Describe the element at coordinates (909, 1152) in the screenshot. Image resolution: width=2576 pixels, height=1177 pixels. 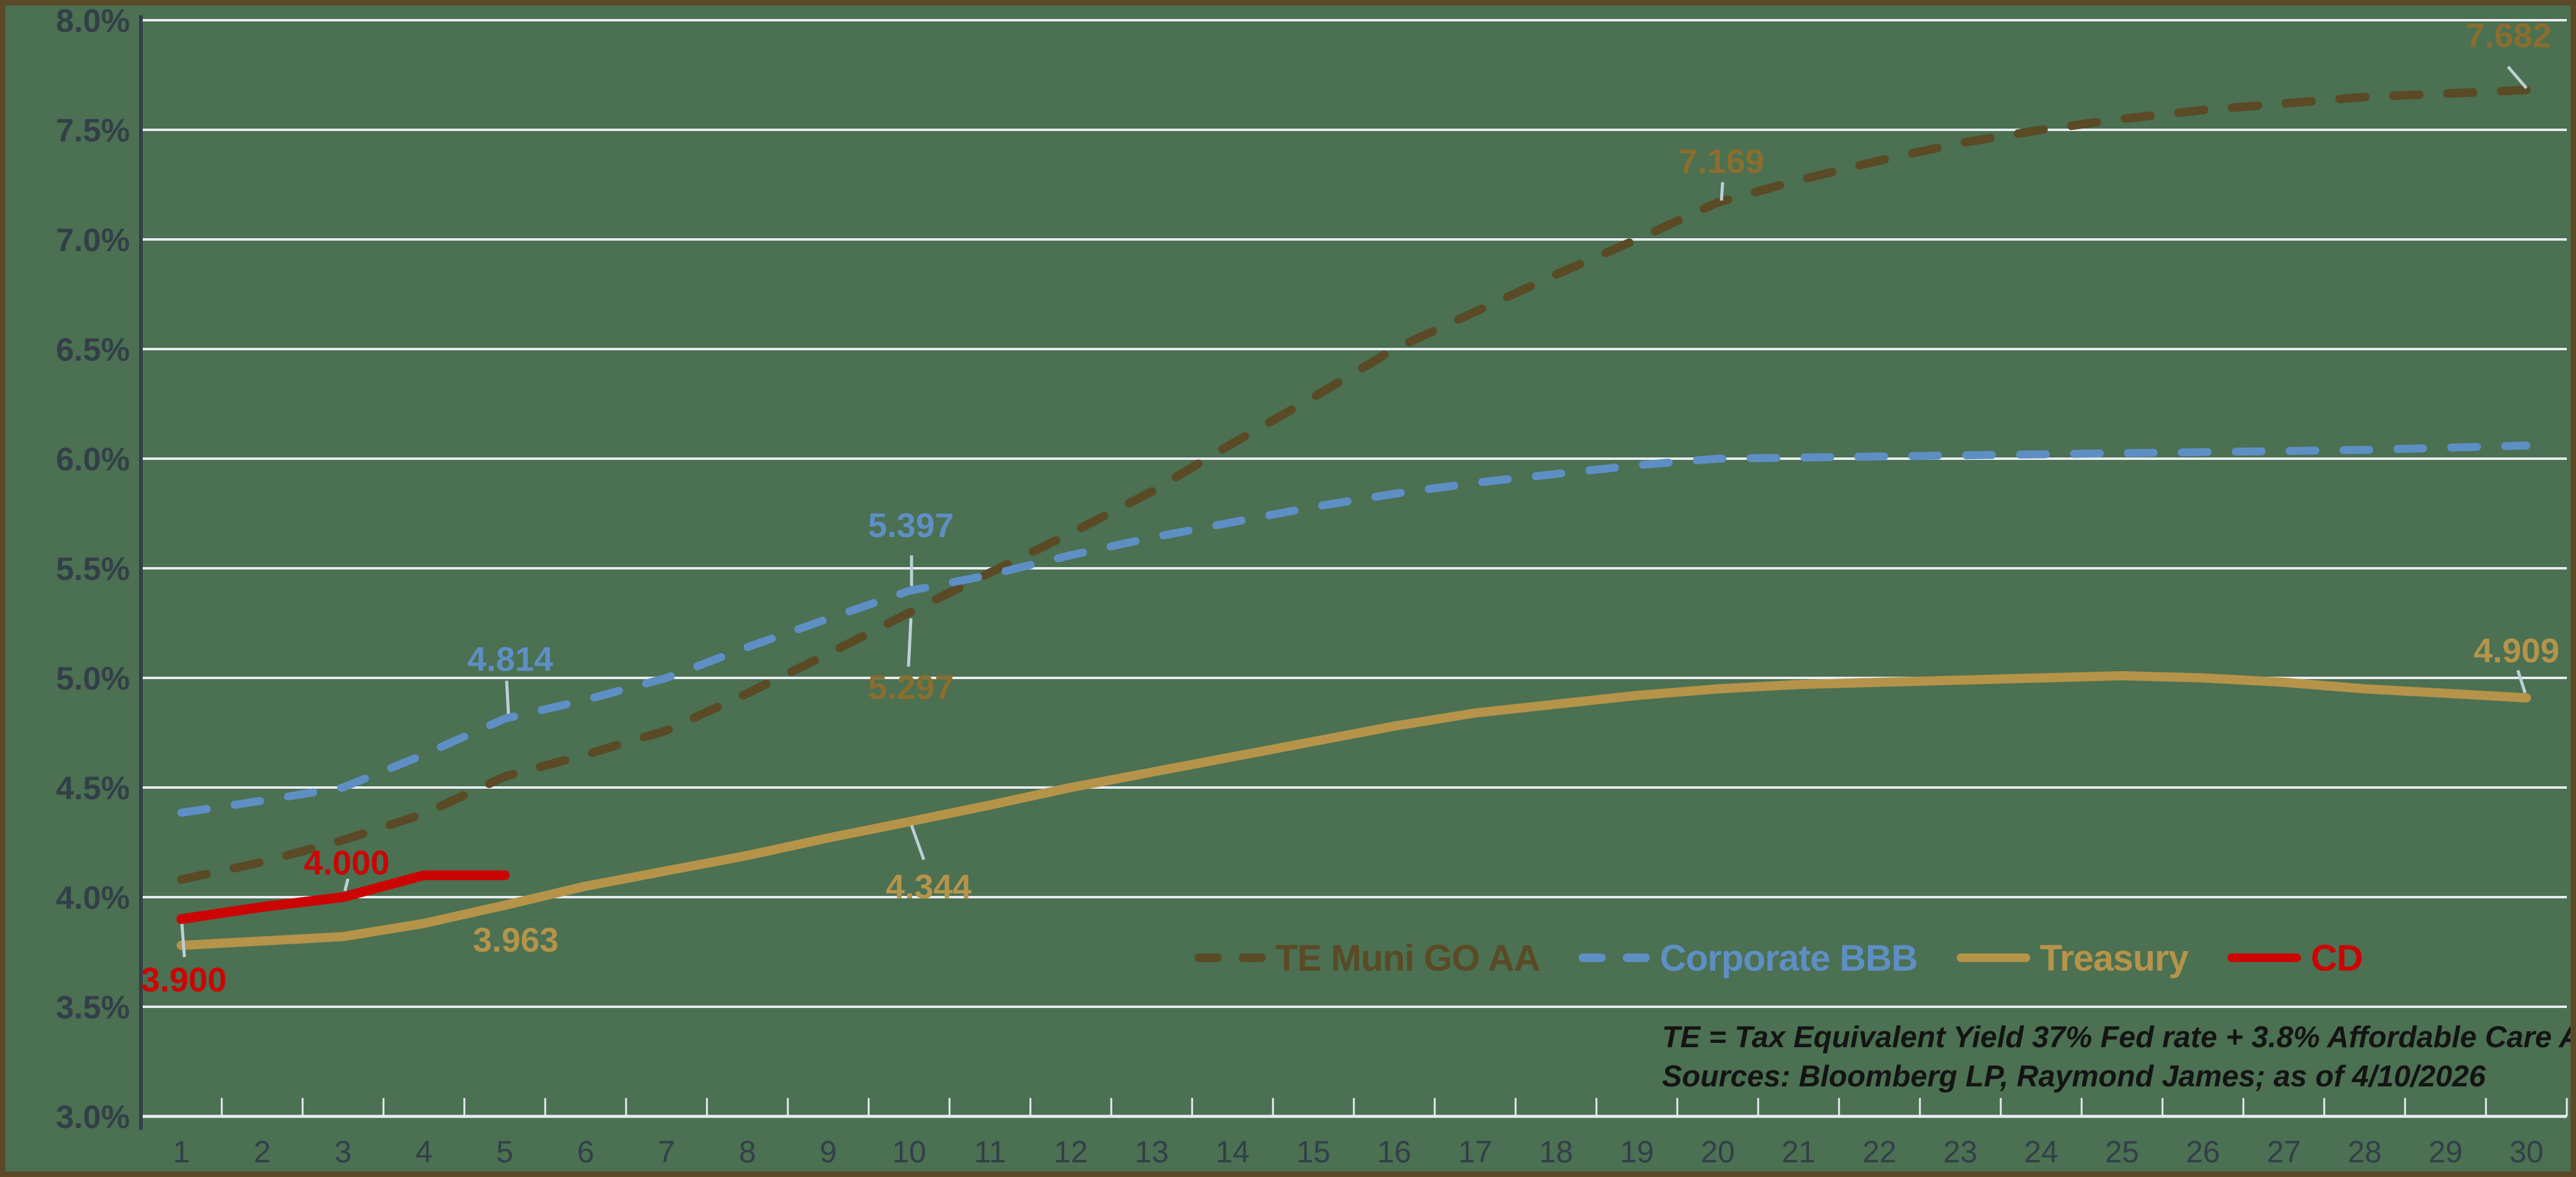
I see `x-axis-tick-label: 10` at that location.